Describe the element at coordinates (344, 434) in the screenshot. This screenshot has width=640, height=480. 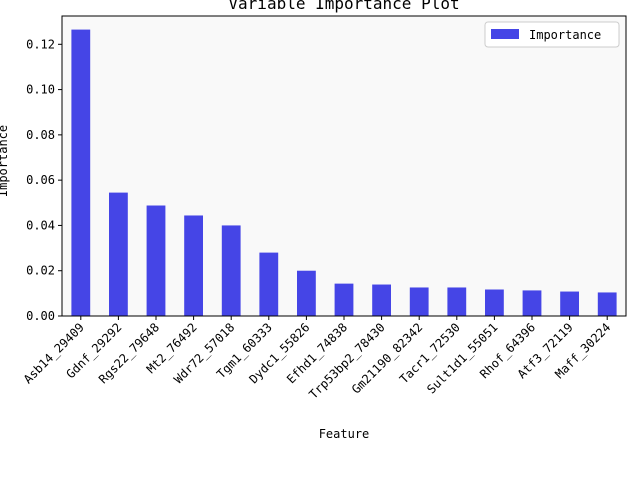
I see `x-axis-label: Feature` at that location.